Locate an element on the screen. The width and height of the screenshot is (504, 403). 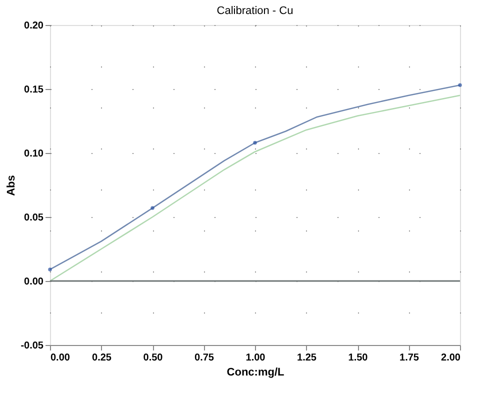
y-axis-title: Abs is located at coordinates (12, 185).